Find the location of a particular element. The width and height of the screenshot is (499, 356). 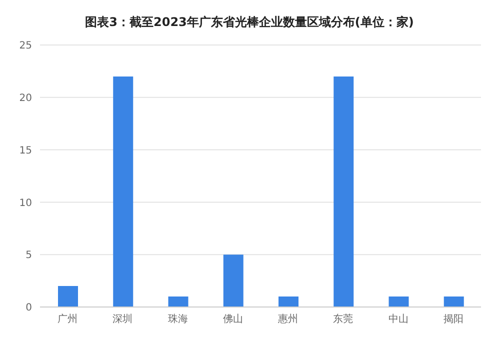

x-tick-label: 珠海 is located at coordinates (178, 319).